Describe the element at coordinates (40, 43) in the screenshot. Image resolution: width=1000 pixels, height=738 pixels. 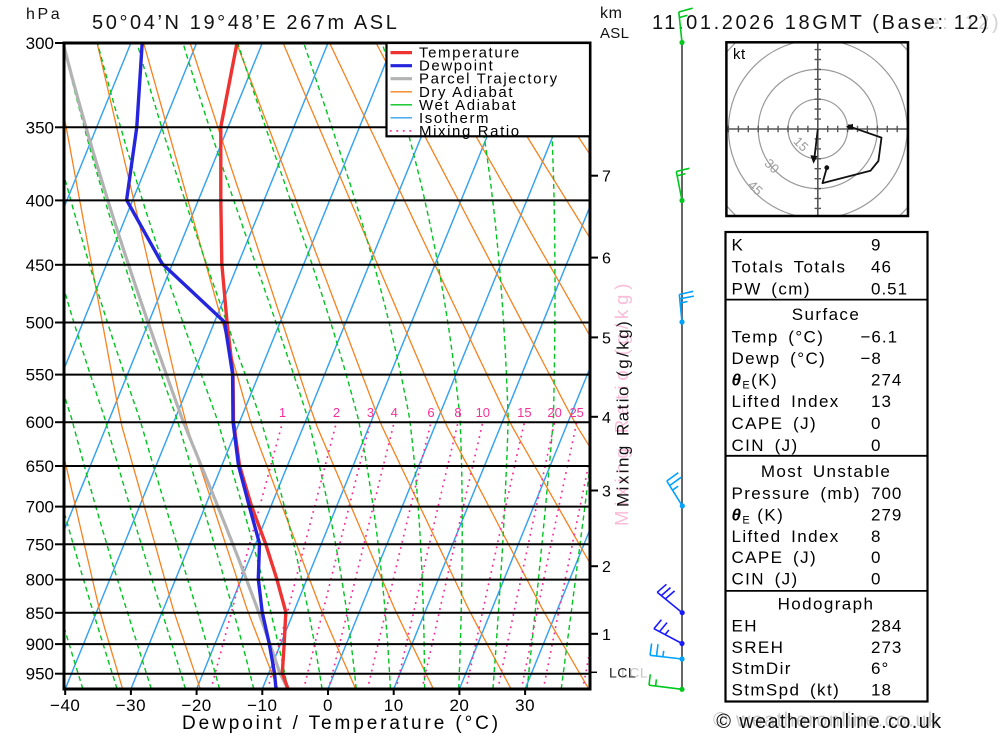
I see `svg-text: 300` at that location.